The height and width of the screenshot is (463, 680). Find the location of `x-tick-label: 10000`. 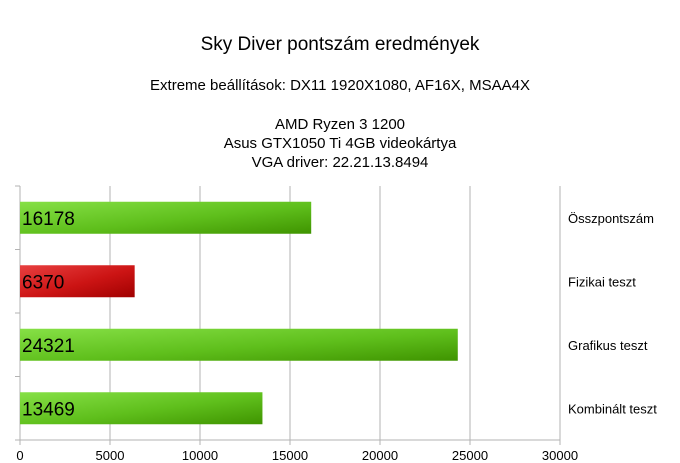

x-tick-label: 10000 is located at coordinates (200, 455).